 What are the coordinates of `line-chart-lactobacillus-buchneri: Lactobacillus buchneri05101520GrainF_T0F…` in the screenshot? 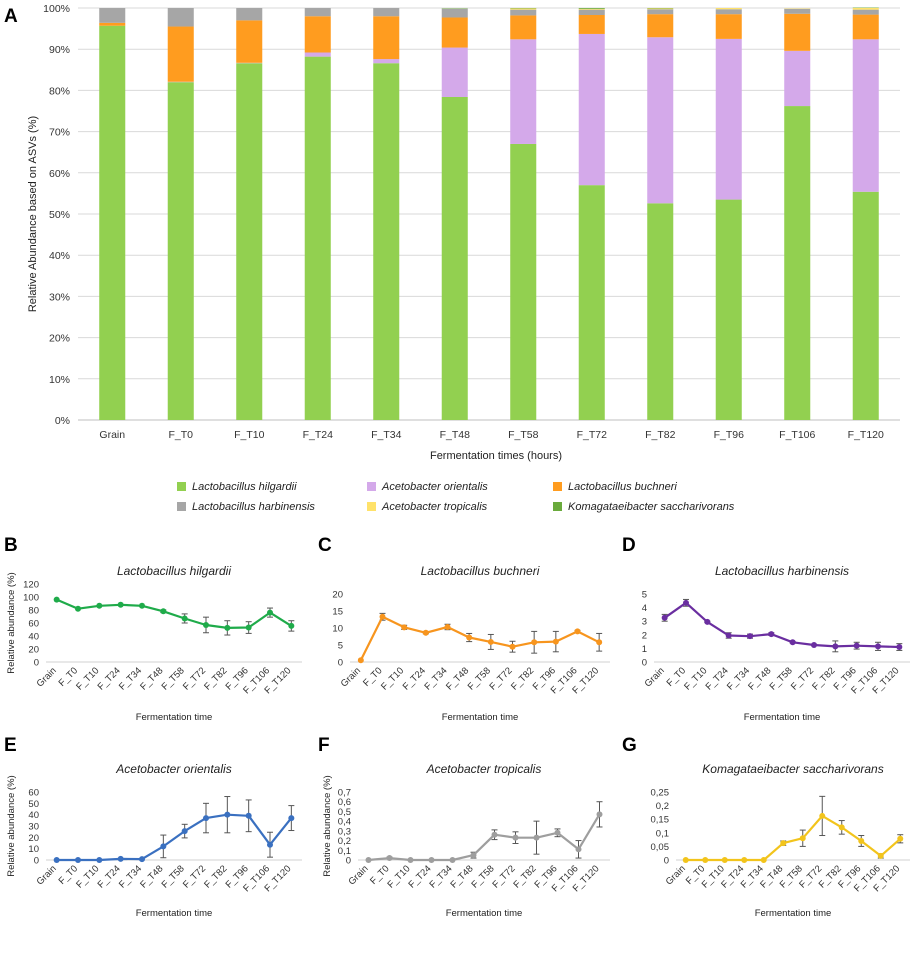 It's located at (471, 643).